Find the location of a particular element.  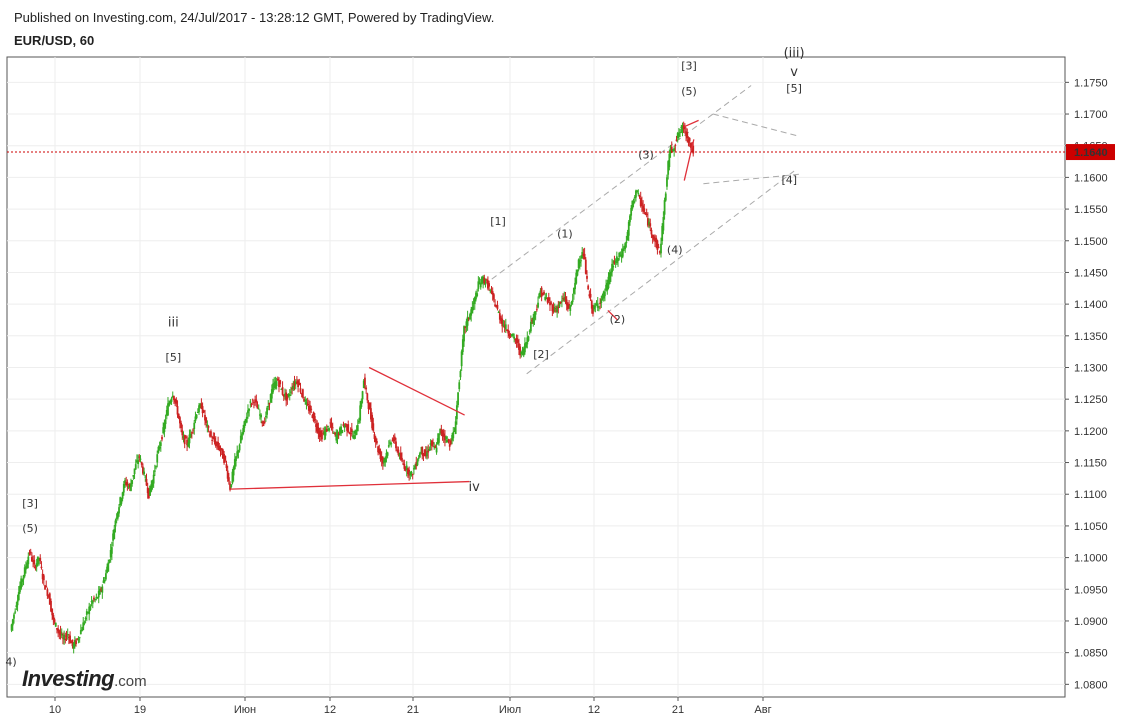

time-axis: 10 19 Июн 12 21 Июл 12 21 Авг is located at coordinates (410, 706).